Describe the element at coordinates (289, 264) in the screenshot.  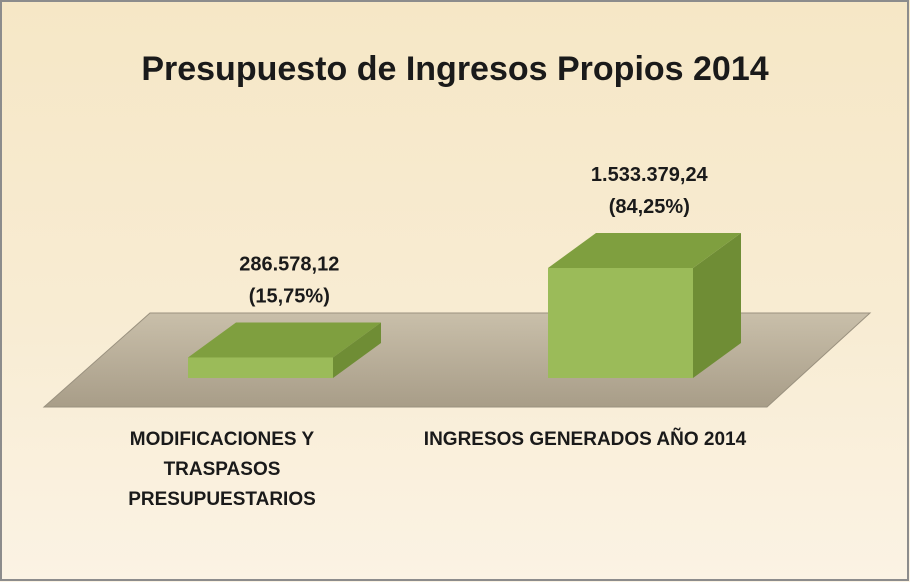
I see `value-label: 286.578,12` at that location.